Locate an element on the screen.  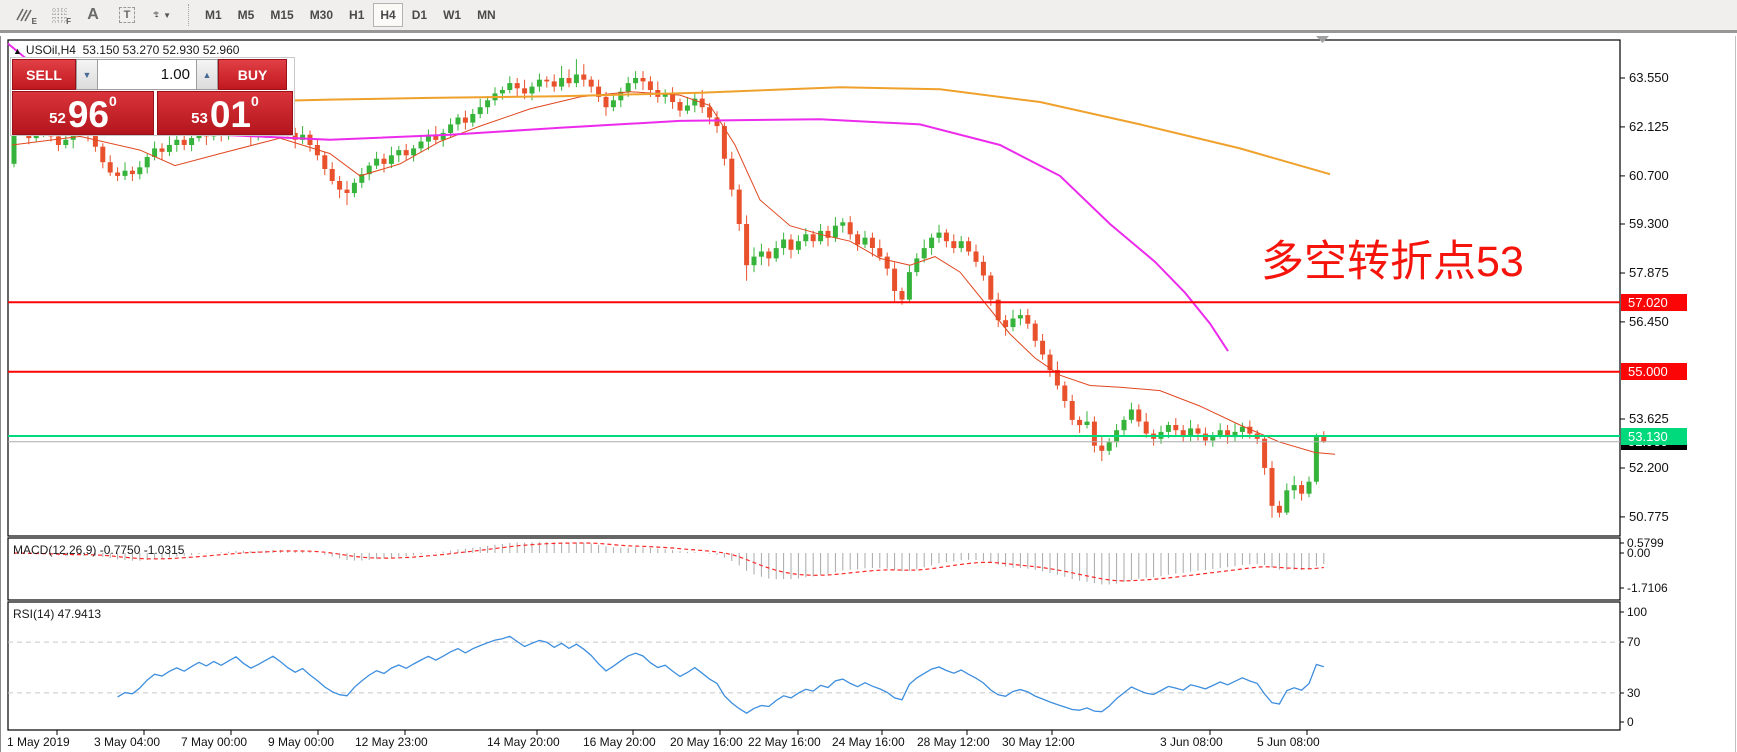
indicators-icon-badge: E is located at coordinates (34, 21).